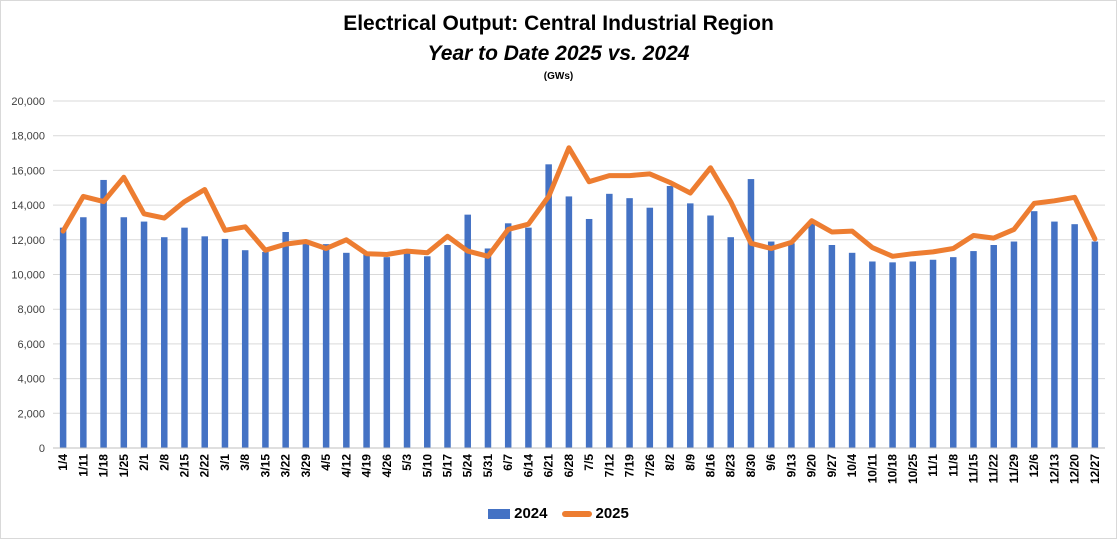 The image size is (1117, 539). I want to click on x-tick-label: 1/4, so click(63, 462).